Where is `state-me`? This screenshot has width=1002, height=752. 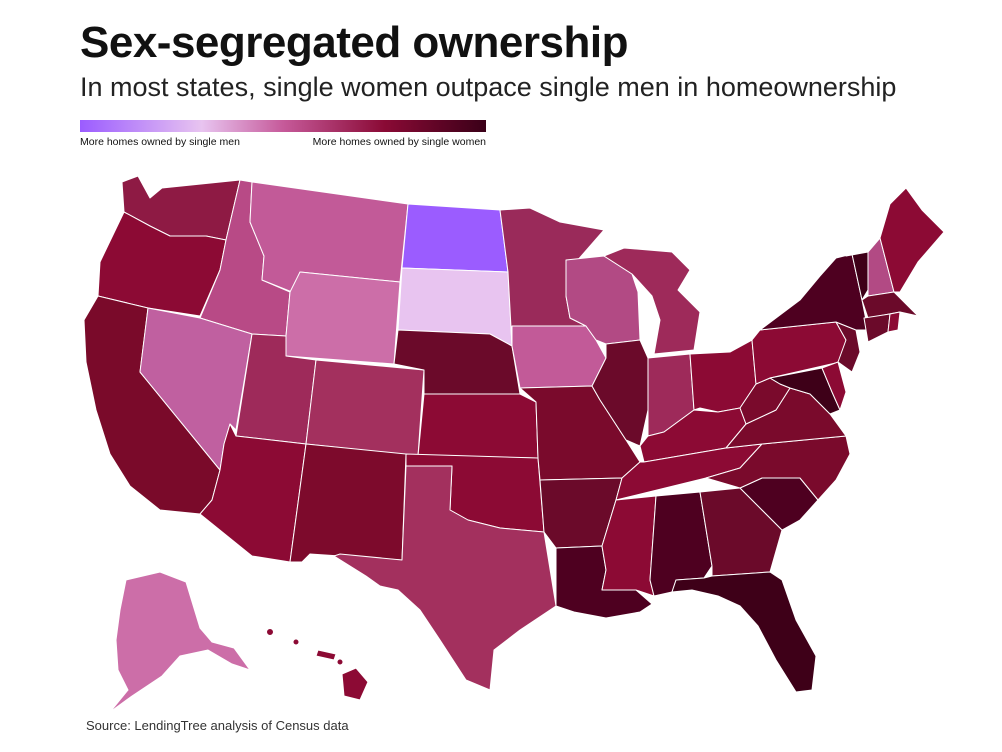 state-me is located at coordinates (912, 240).